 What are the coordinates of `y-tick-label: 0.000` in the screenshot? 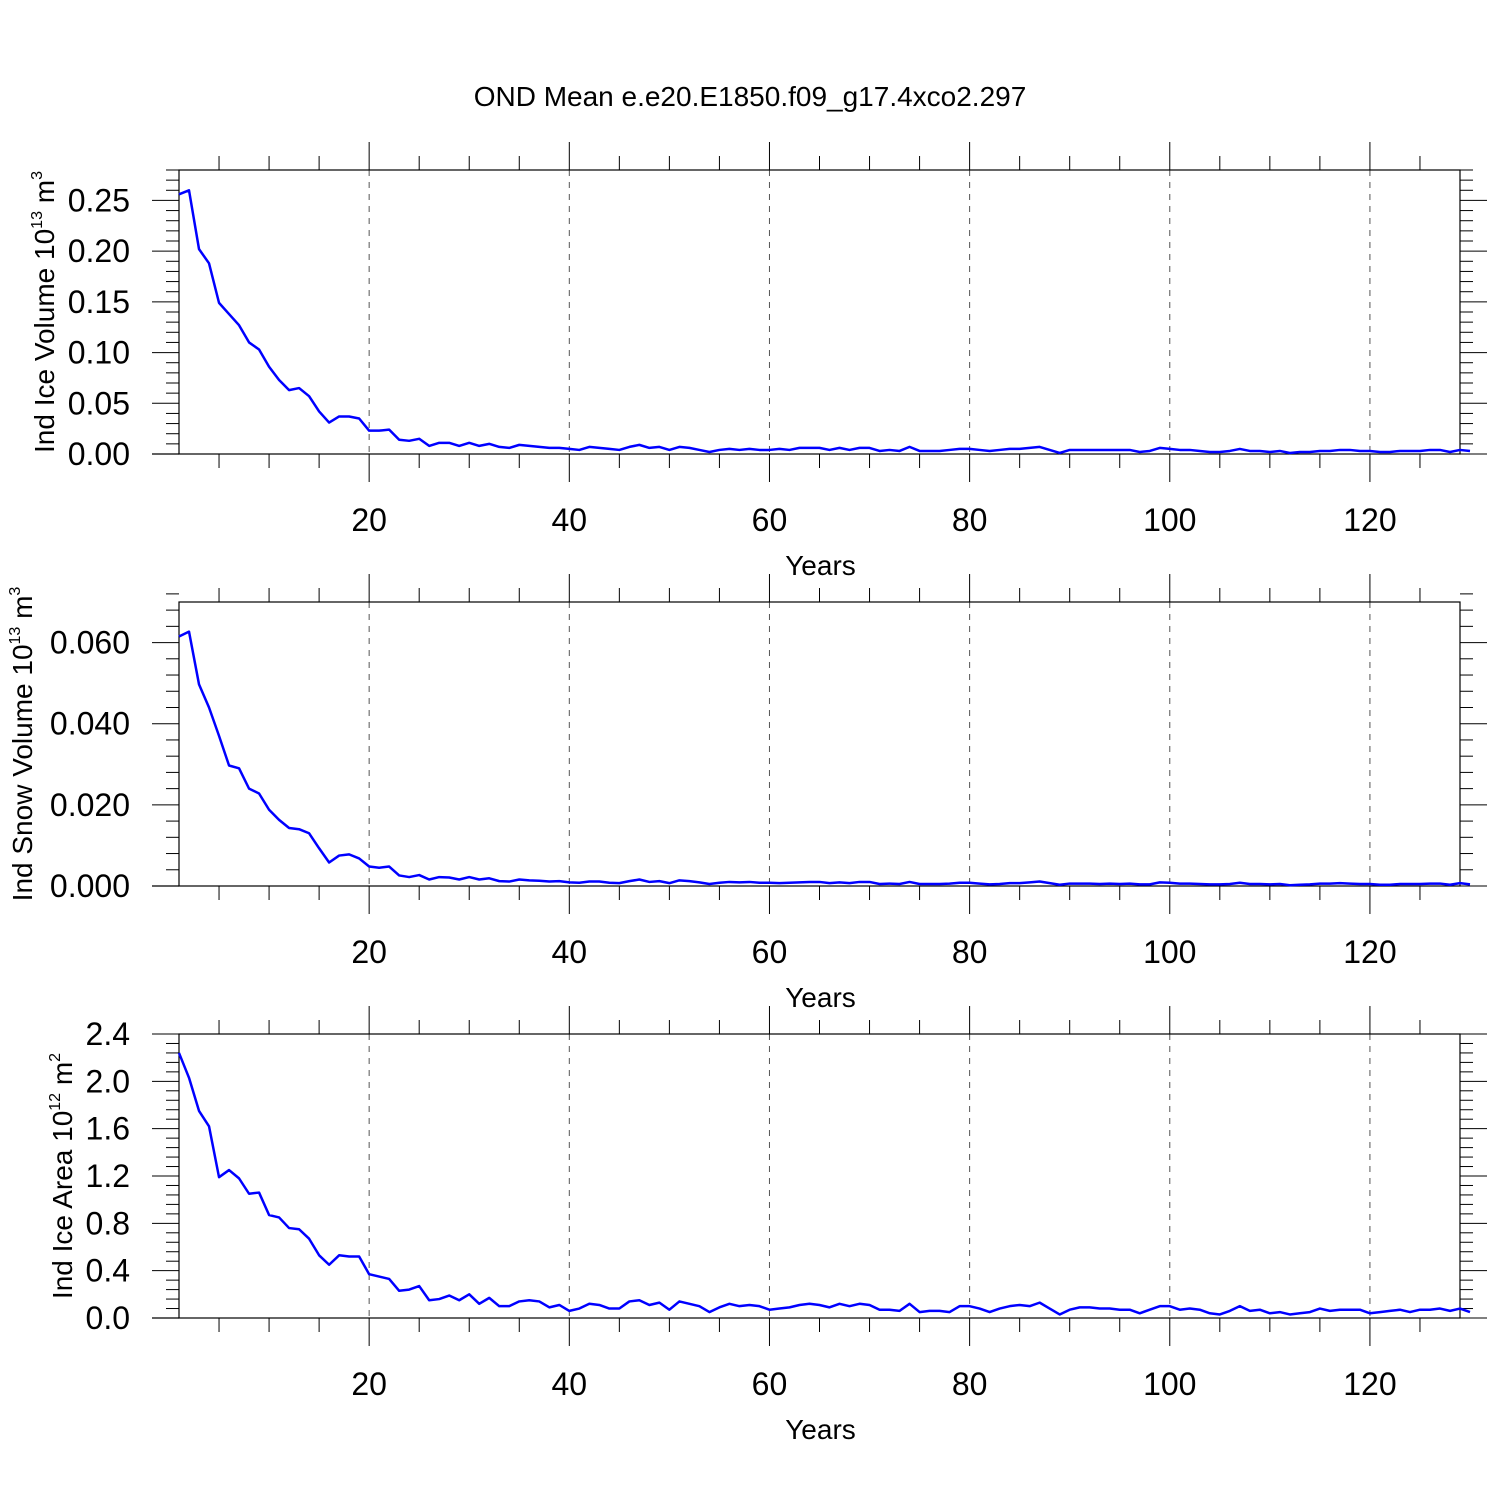 It's located at (90, 886).